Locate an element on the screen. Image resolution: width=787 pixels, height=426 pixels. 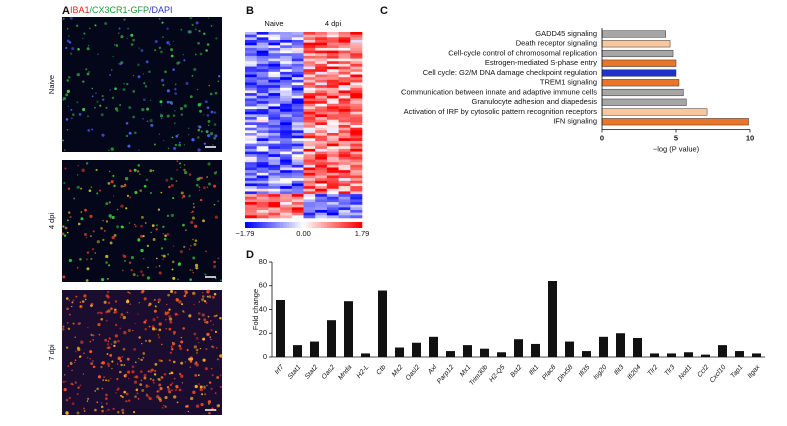
x-tick-label: 5 is located at coordinates (676, 137).